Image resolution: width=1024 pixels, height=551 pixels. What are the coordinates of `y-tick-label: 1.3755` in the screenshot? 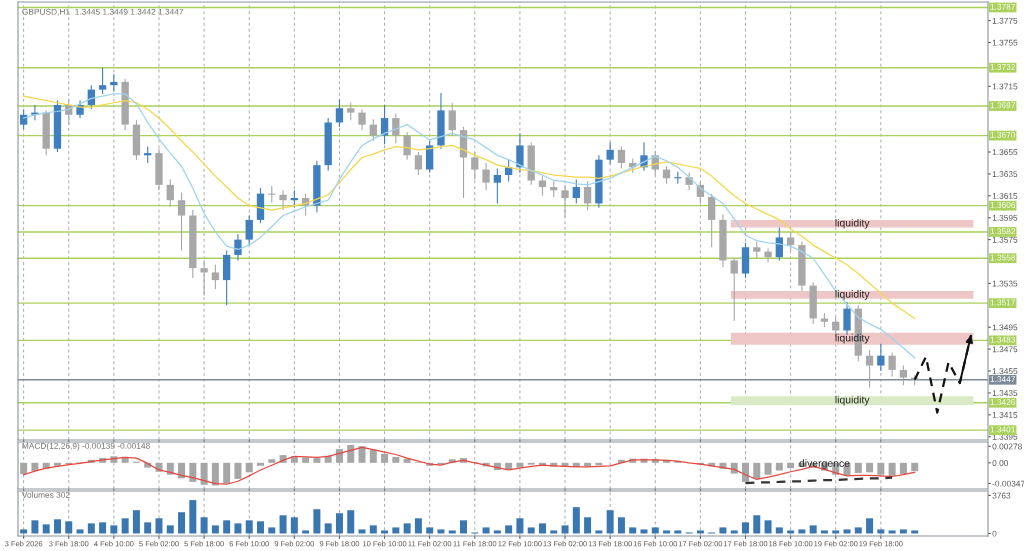 It's located at (1005, 42).